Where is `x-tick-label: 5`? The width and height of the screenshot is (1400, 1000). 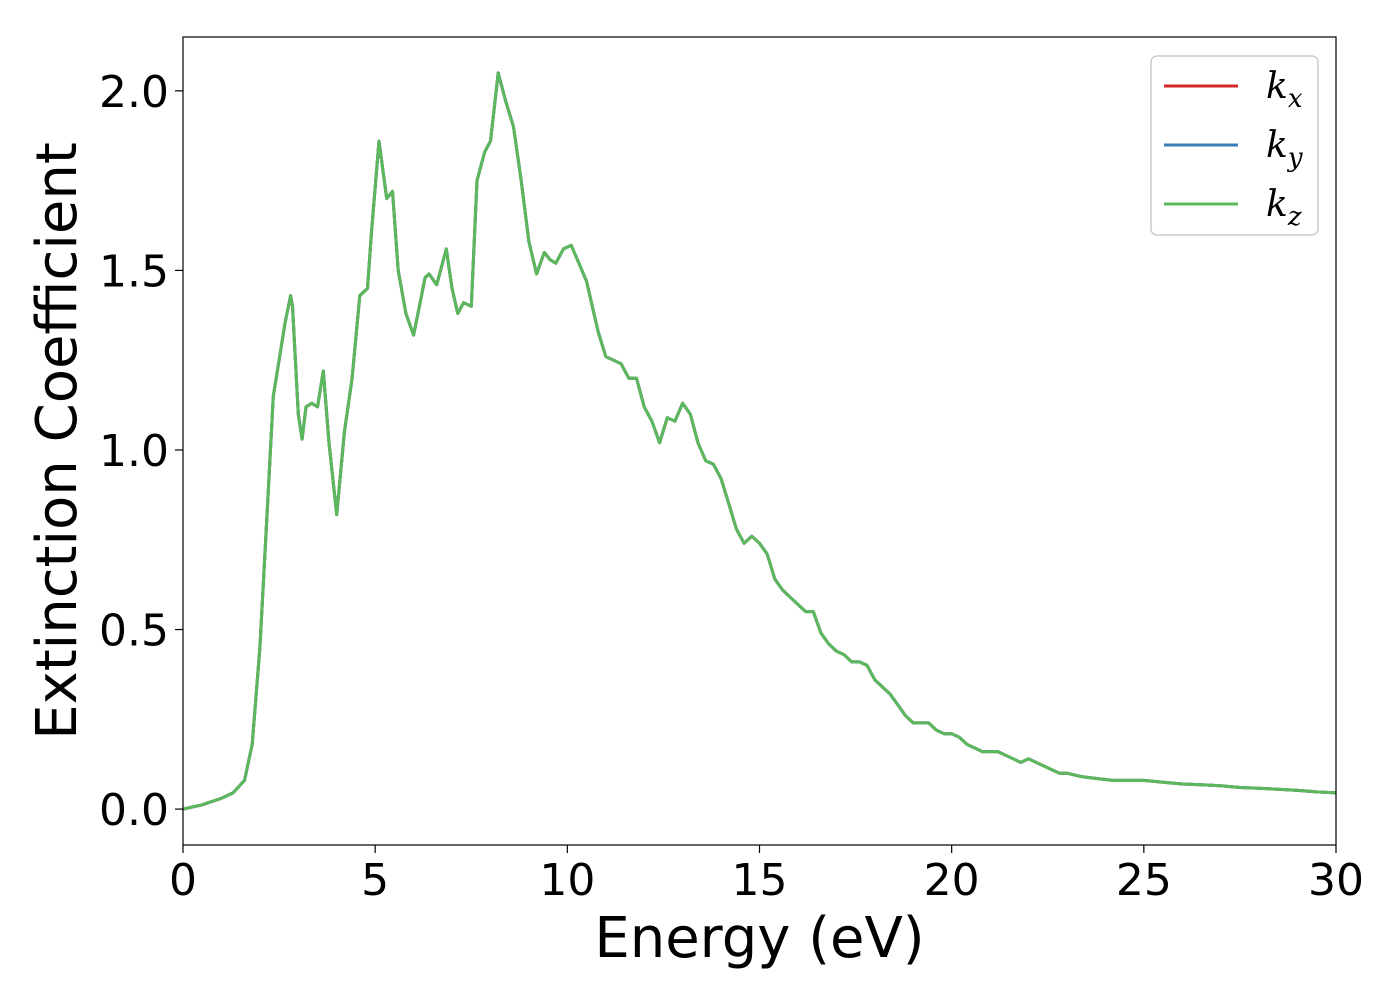
x-tick-label: 5 is located at coordinates (375, 880).